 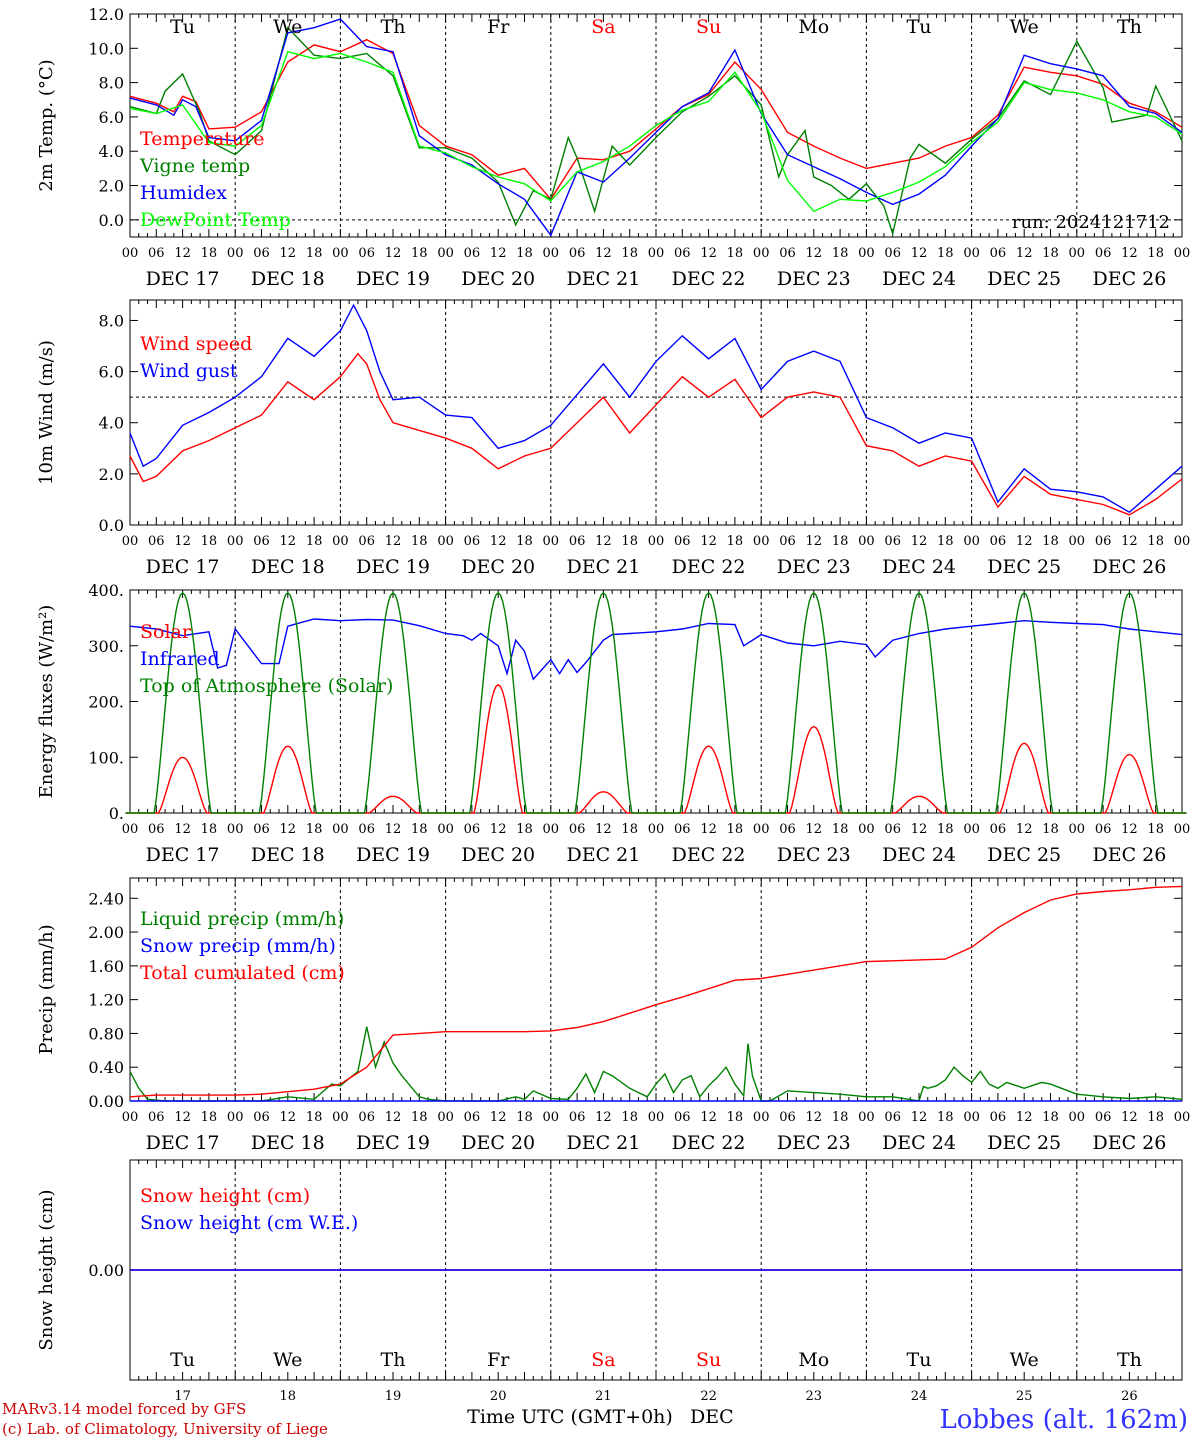 What do you see at coordinates (183, 279) in the screenshot?
I see `x-date-label: DEC 17` at bounding box center [183, 279].